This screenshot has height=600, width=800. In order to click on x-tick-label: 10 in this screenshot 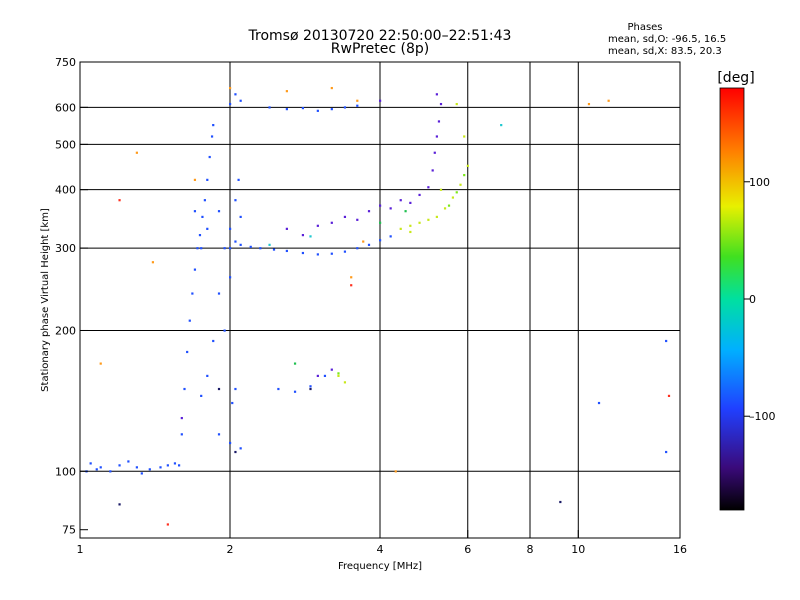, I will do `click(578, 549)`.